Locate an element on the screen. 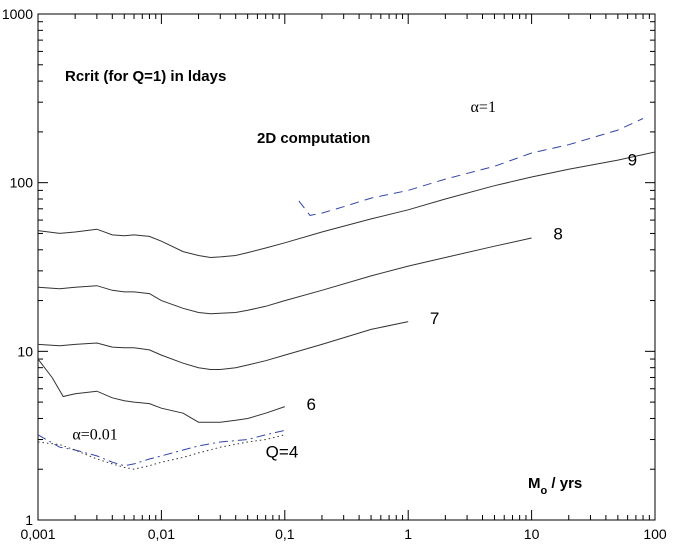 Image resolution: width=674 pixels, height=554 pixels. series-label: Q=4 is located at coordinates (282, 451).